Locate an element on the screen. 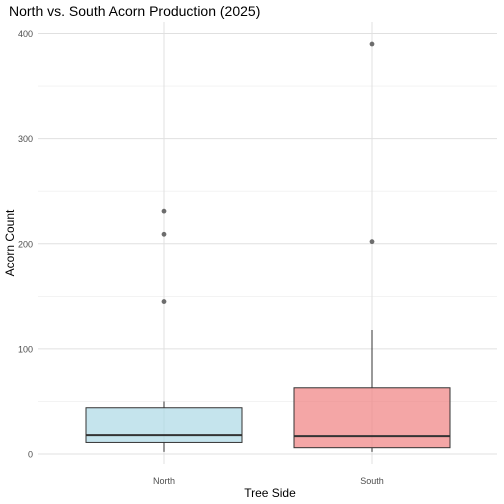 The width and height of the screenshot is (504, 504). y-axis-ticks: 0 100 200 300 400 is located at coordinates (25, 244).